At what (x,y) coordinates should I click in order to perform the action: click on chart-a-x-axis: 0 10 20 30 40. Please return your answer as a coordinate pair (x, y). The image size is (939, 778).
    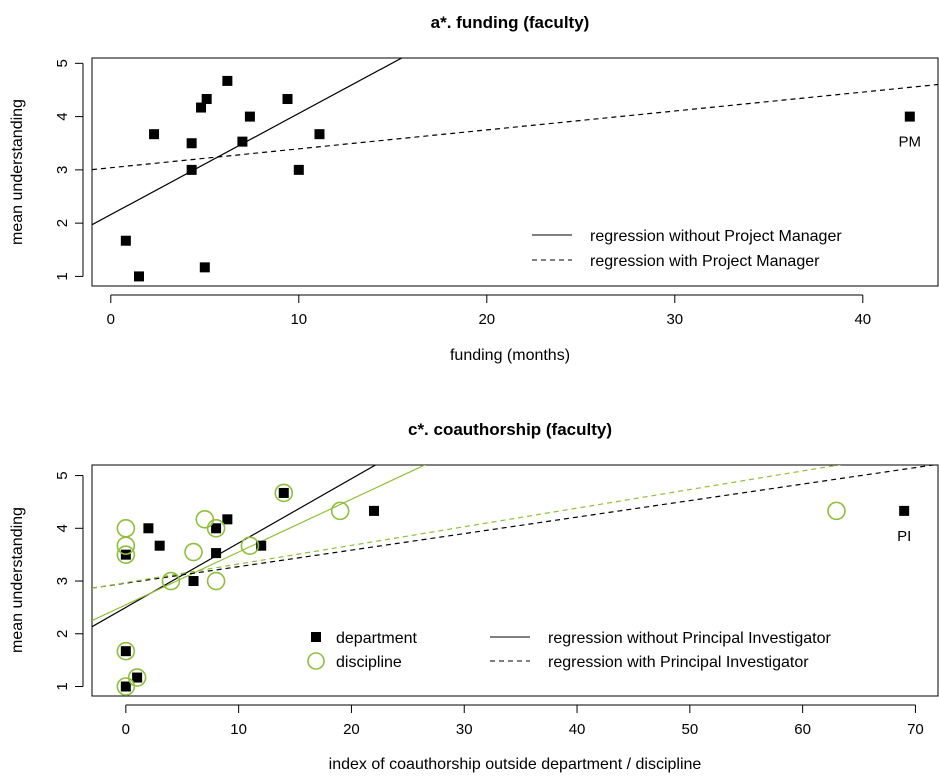
    Looking at the image, I should click on (489, 311).